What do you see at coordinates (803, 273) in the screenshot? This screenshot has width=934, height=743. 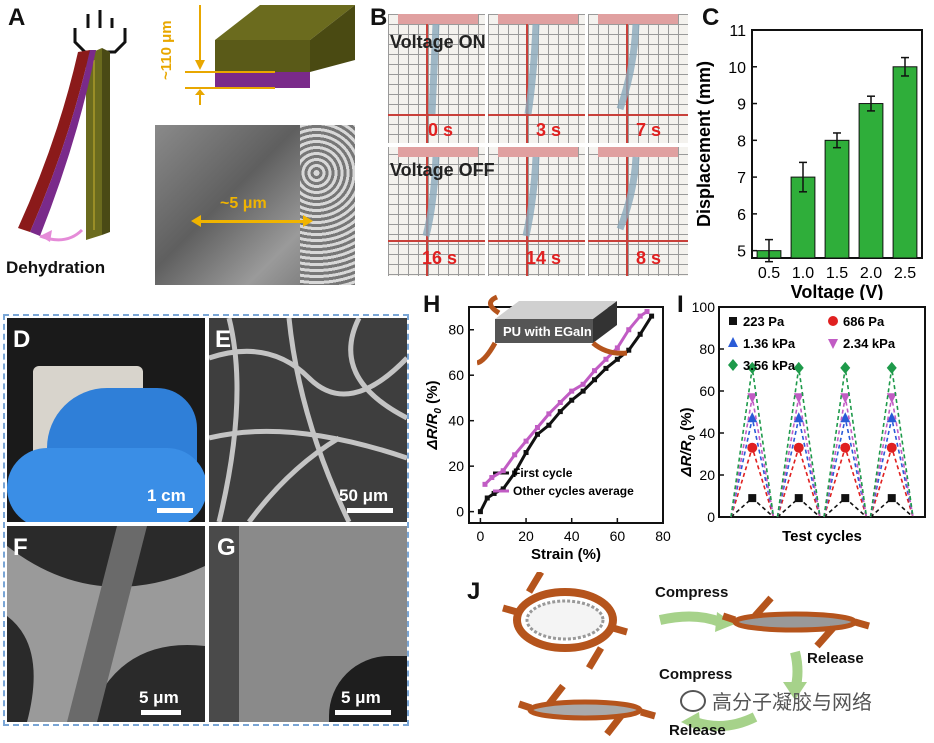 I see `x-tick-label: 1.0` at bounding box center [803, 273].